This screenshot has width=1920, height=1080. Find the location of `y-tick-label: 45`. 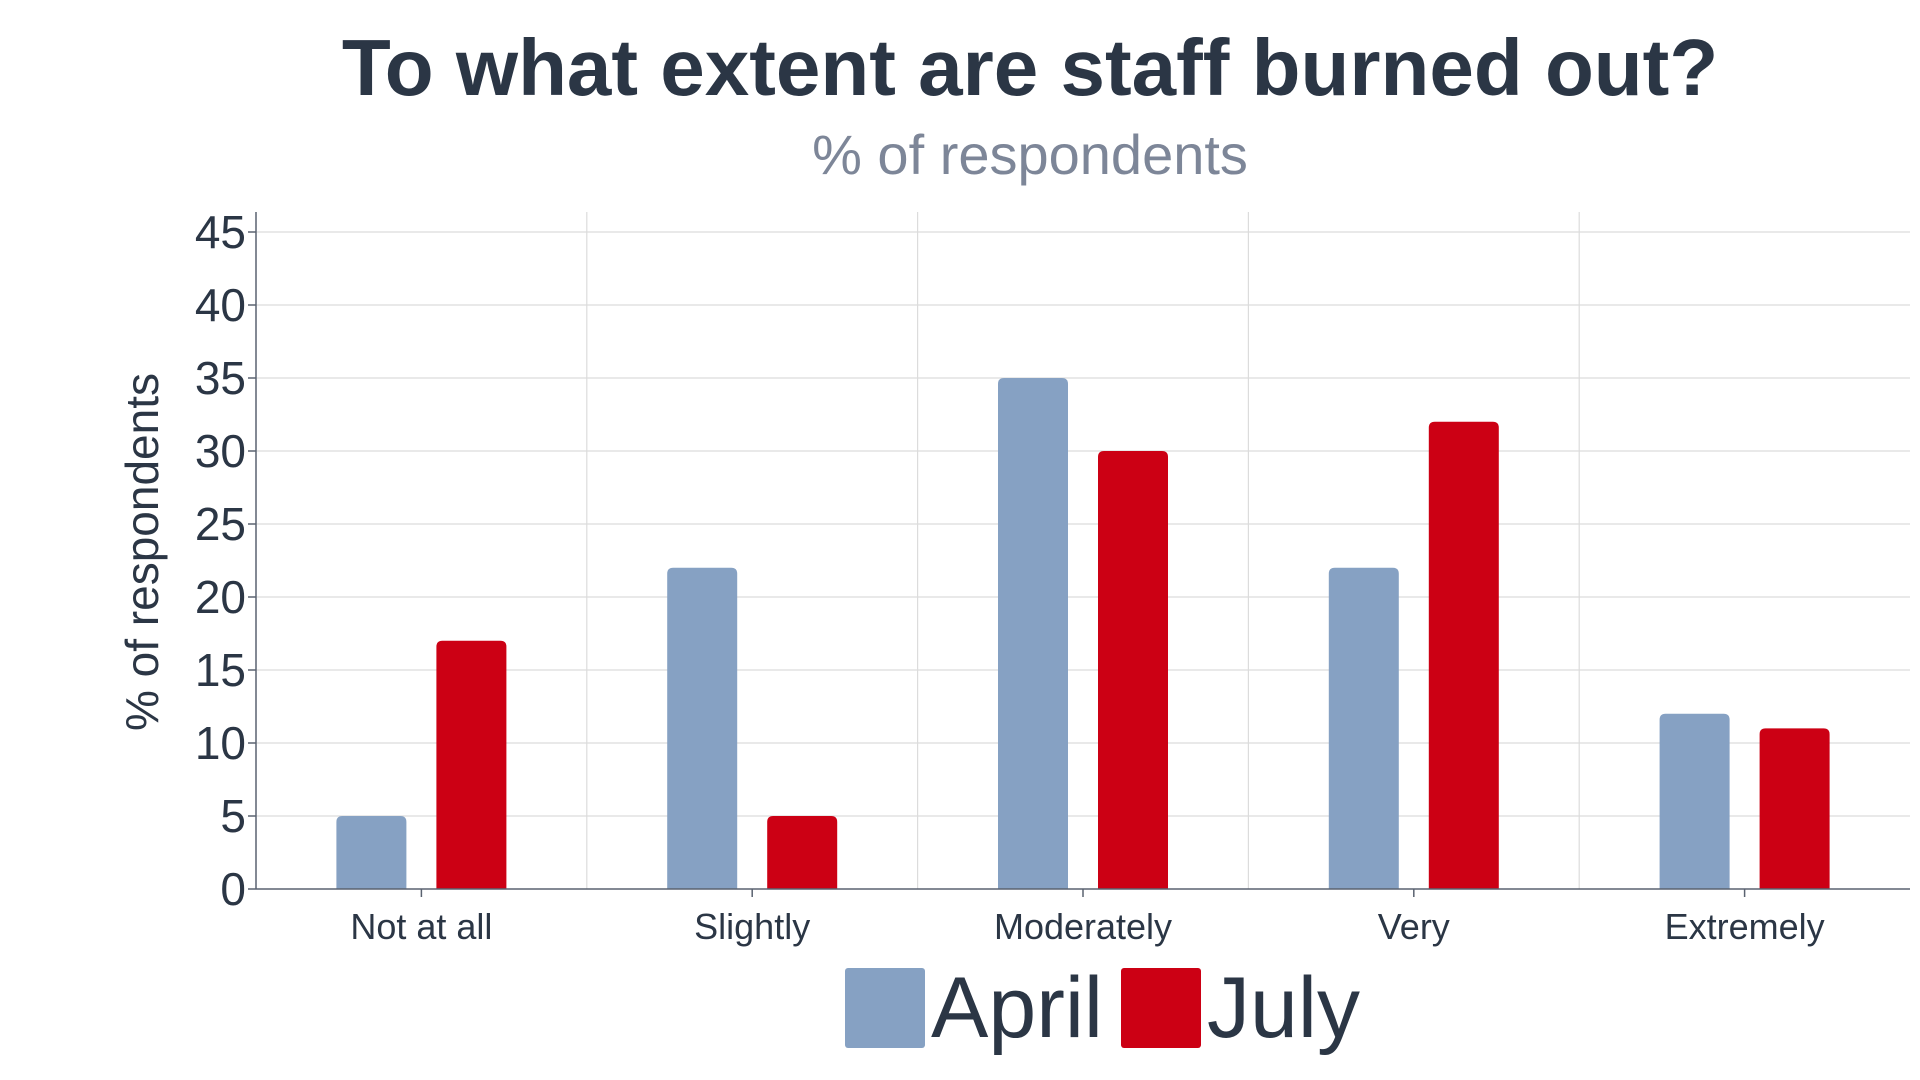

y-tick-label: 45 is located at coordinates (220, 232).